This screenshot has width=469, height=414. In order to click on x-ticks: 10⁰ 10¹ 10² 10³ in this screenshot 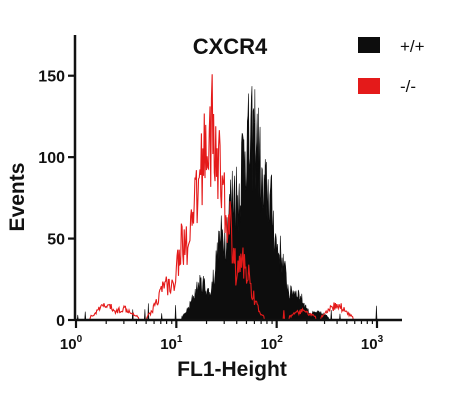, I will do `click(222, 336)`.